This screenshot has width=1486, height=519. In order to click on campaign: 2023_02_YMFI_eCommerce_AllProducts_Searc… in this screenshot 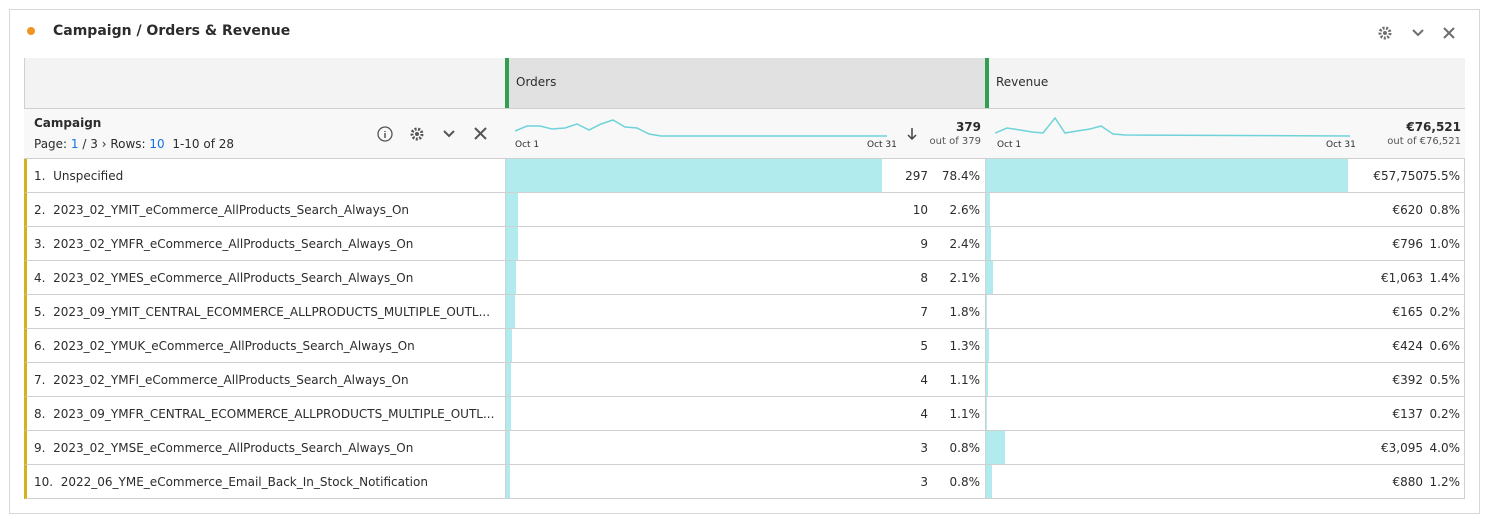, I will do `click(231, 380)`.